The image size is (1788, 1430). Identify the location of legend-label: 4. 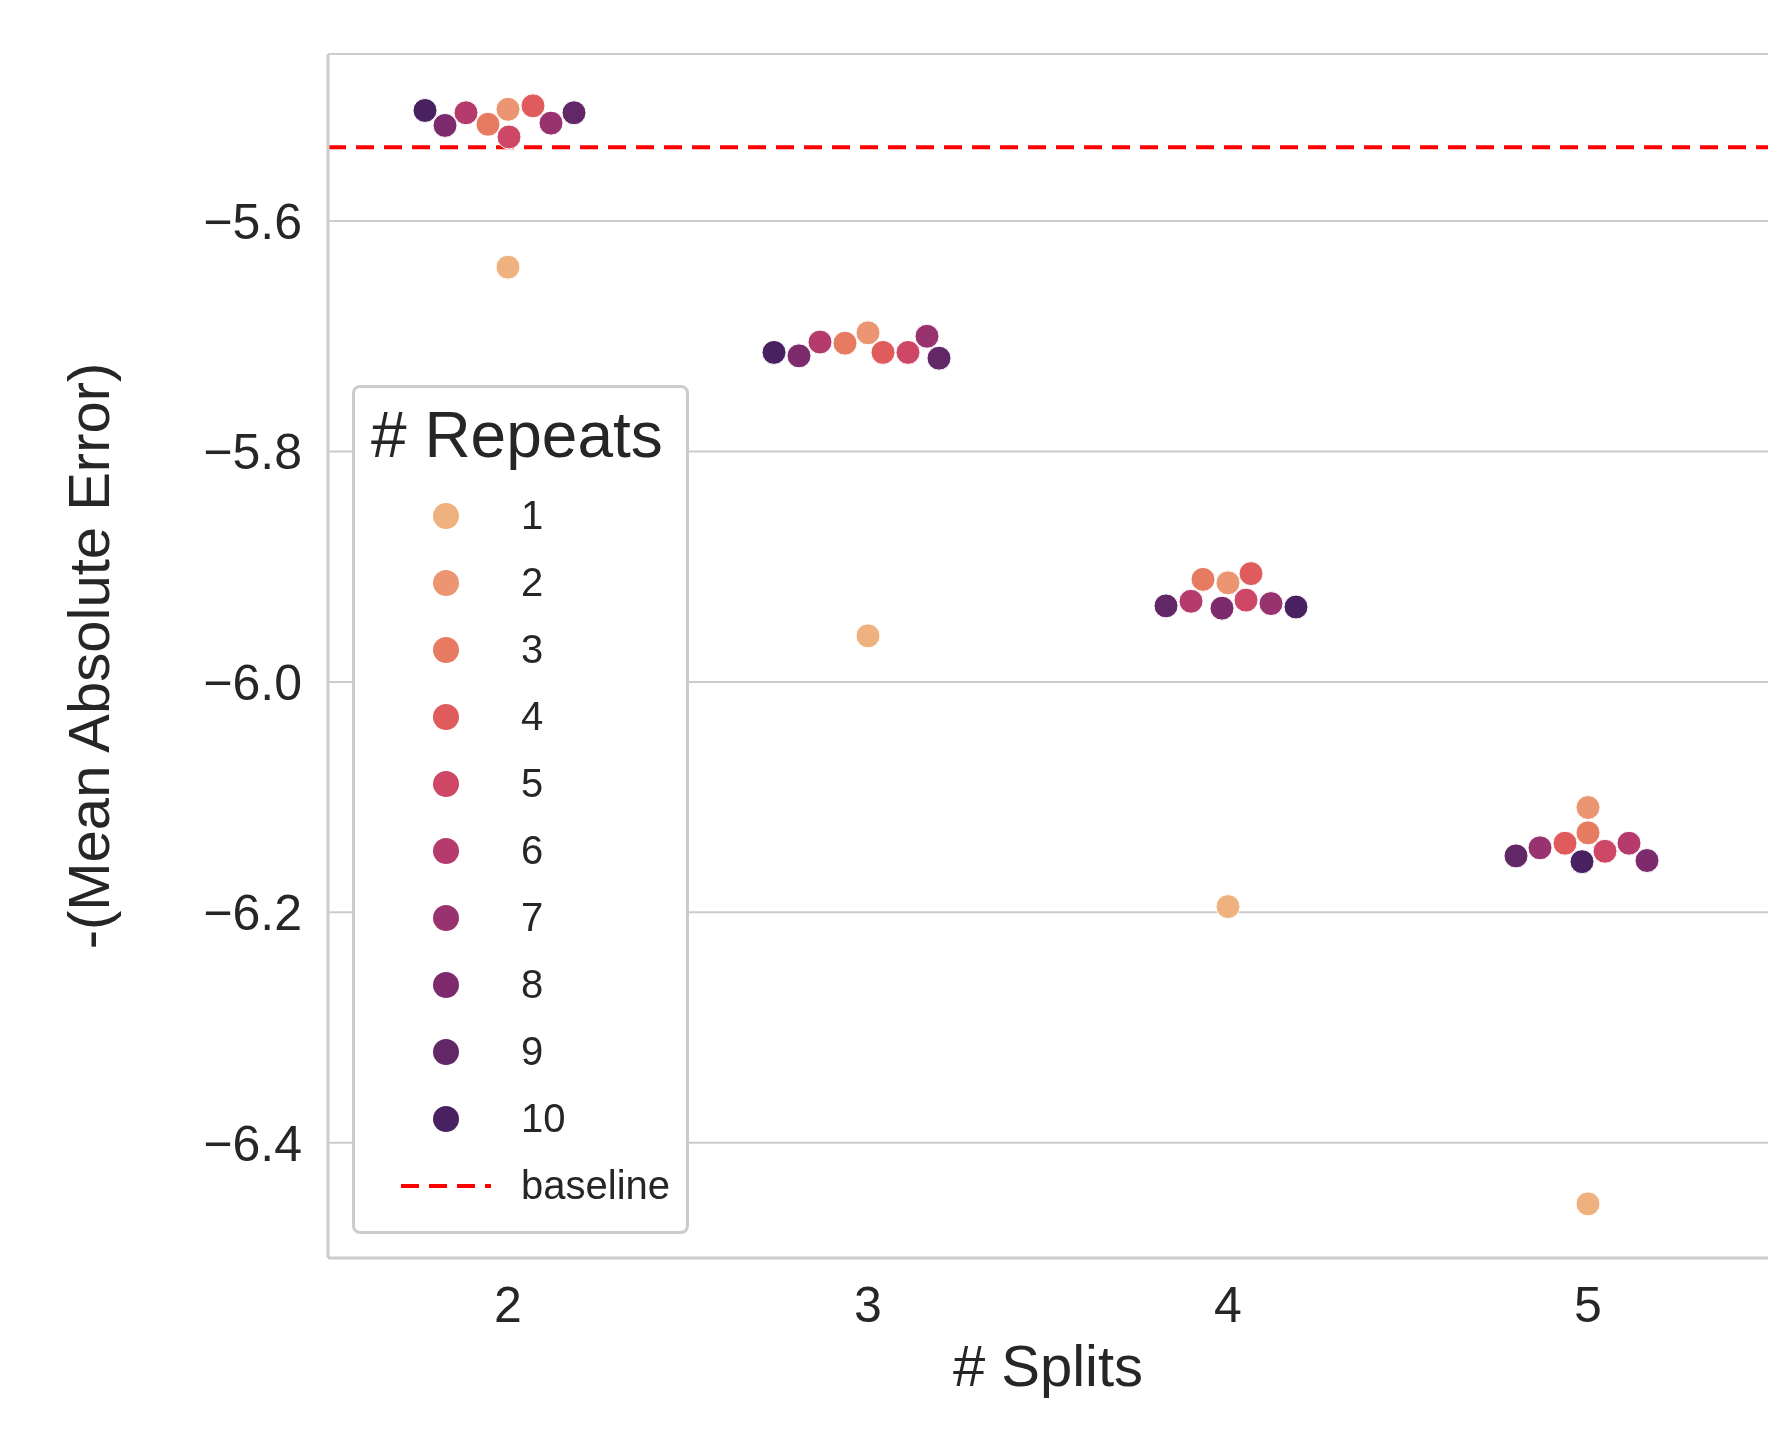
(532, 716).